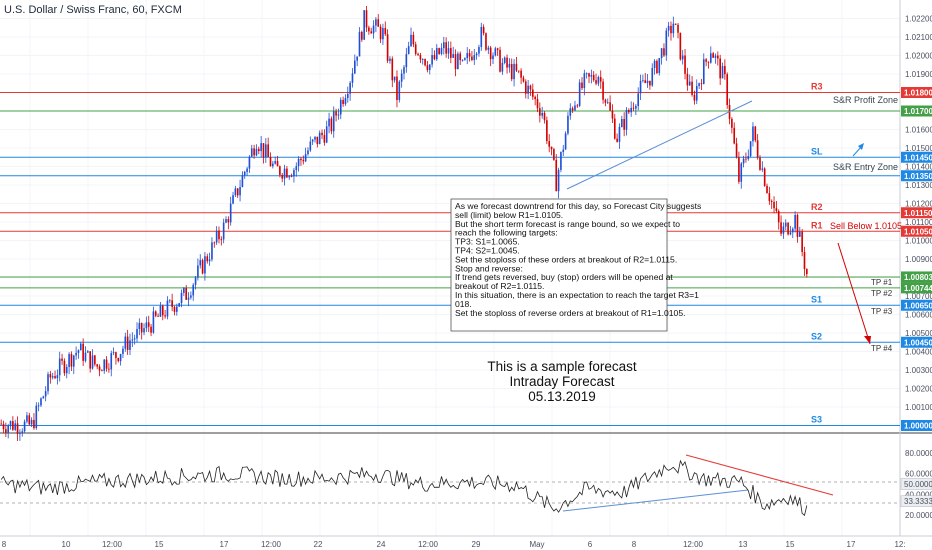 The height and width of the screenshot is (550, 932). Describe the element at coordinates (655, 500) in the screenshot. I see `oscillator-trendline-support` at that location.